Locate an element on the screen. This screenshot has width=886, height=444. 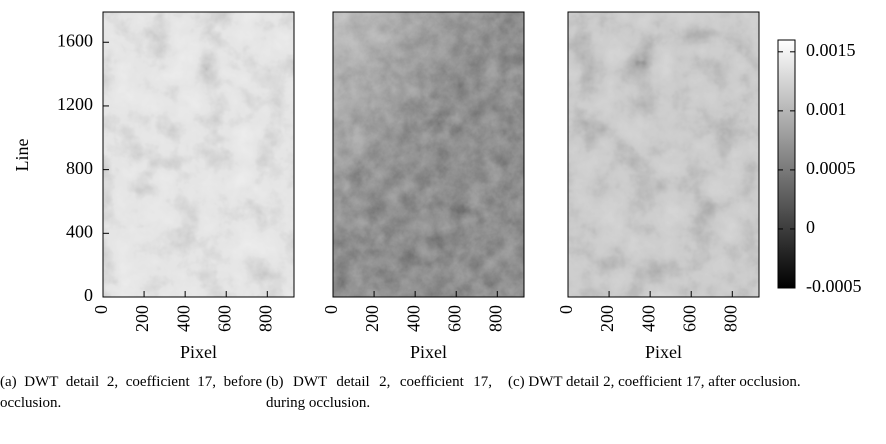
heatmap-shading is located at coordinates (428, 154).